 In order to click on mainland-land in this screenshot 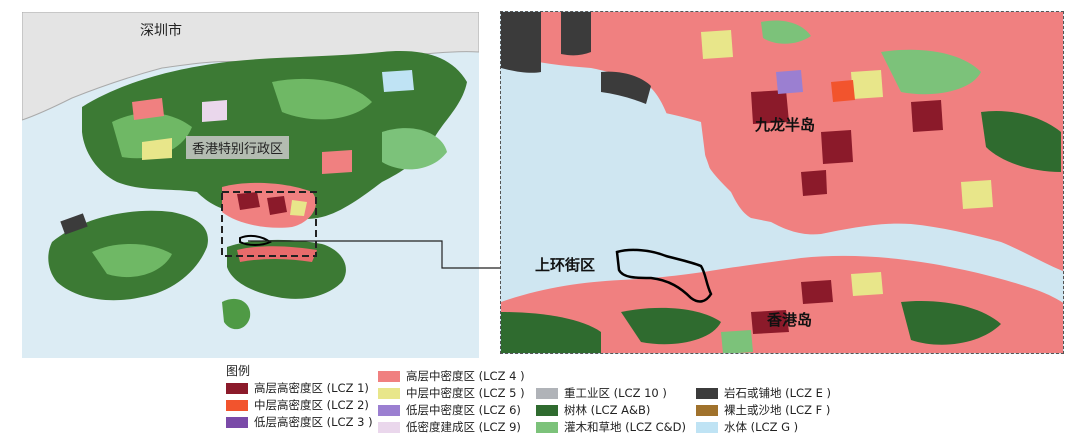, I will do `click(274, 135)`.